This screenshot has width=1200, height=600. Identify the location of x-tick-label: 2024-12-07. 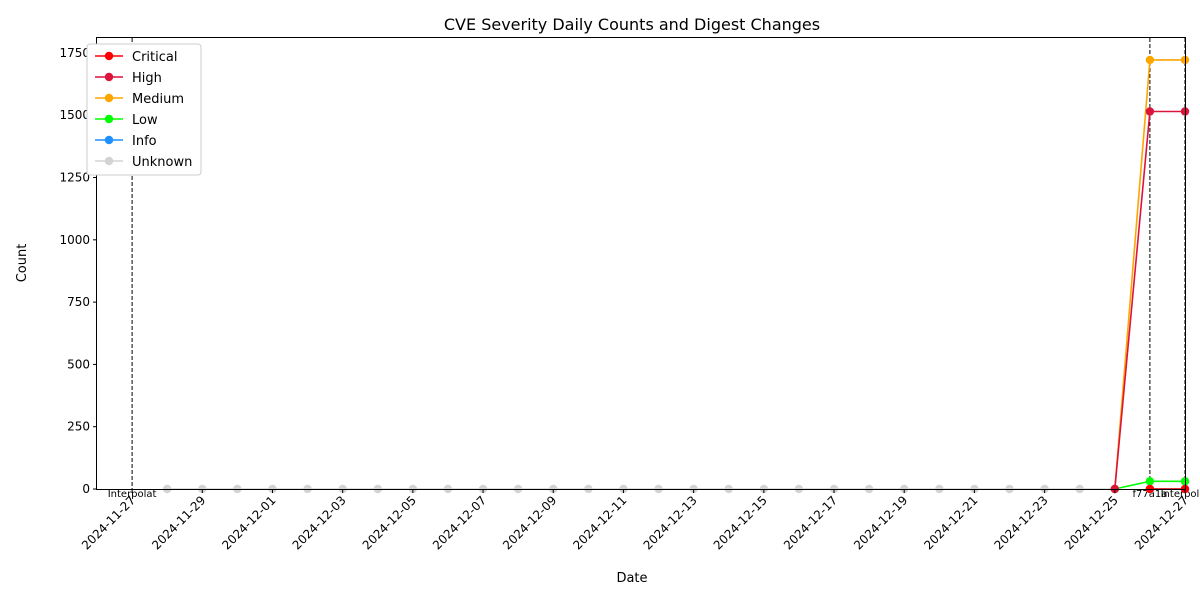
(459, 522).